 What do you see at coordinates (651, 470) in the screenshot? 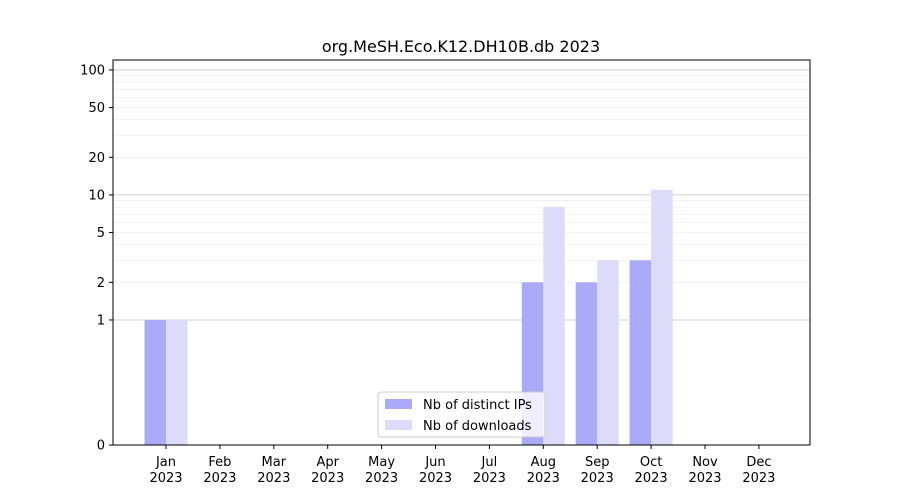
I see `x-tick-label: Oct 2023` at bounding box center [651, 470].